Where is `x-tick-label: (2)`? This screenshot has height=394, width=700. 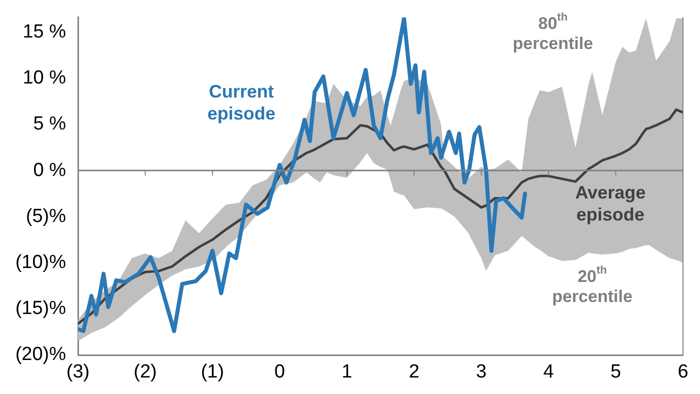 x-tick-label: (2) is located at coordinates (145, 372).